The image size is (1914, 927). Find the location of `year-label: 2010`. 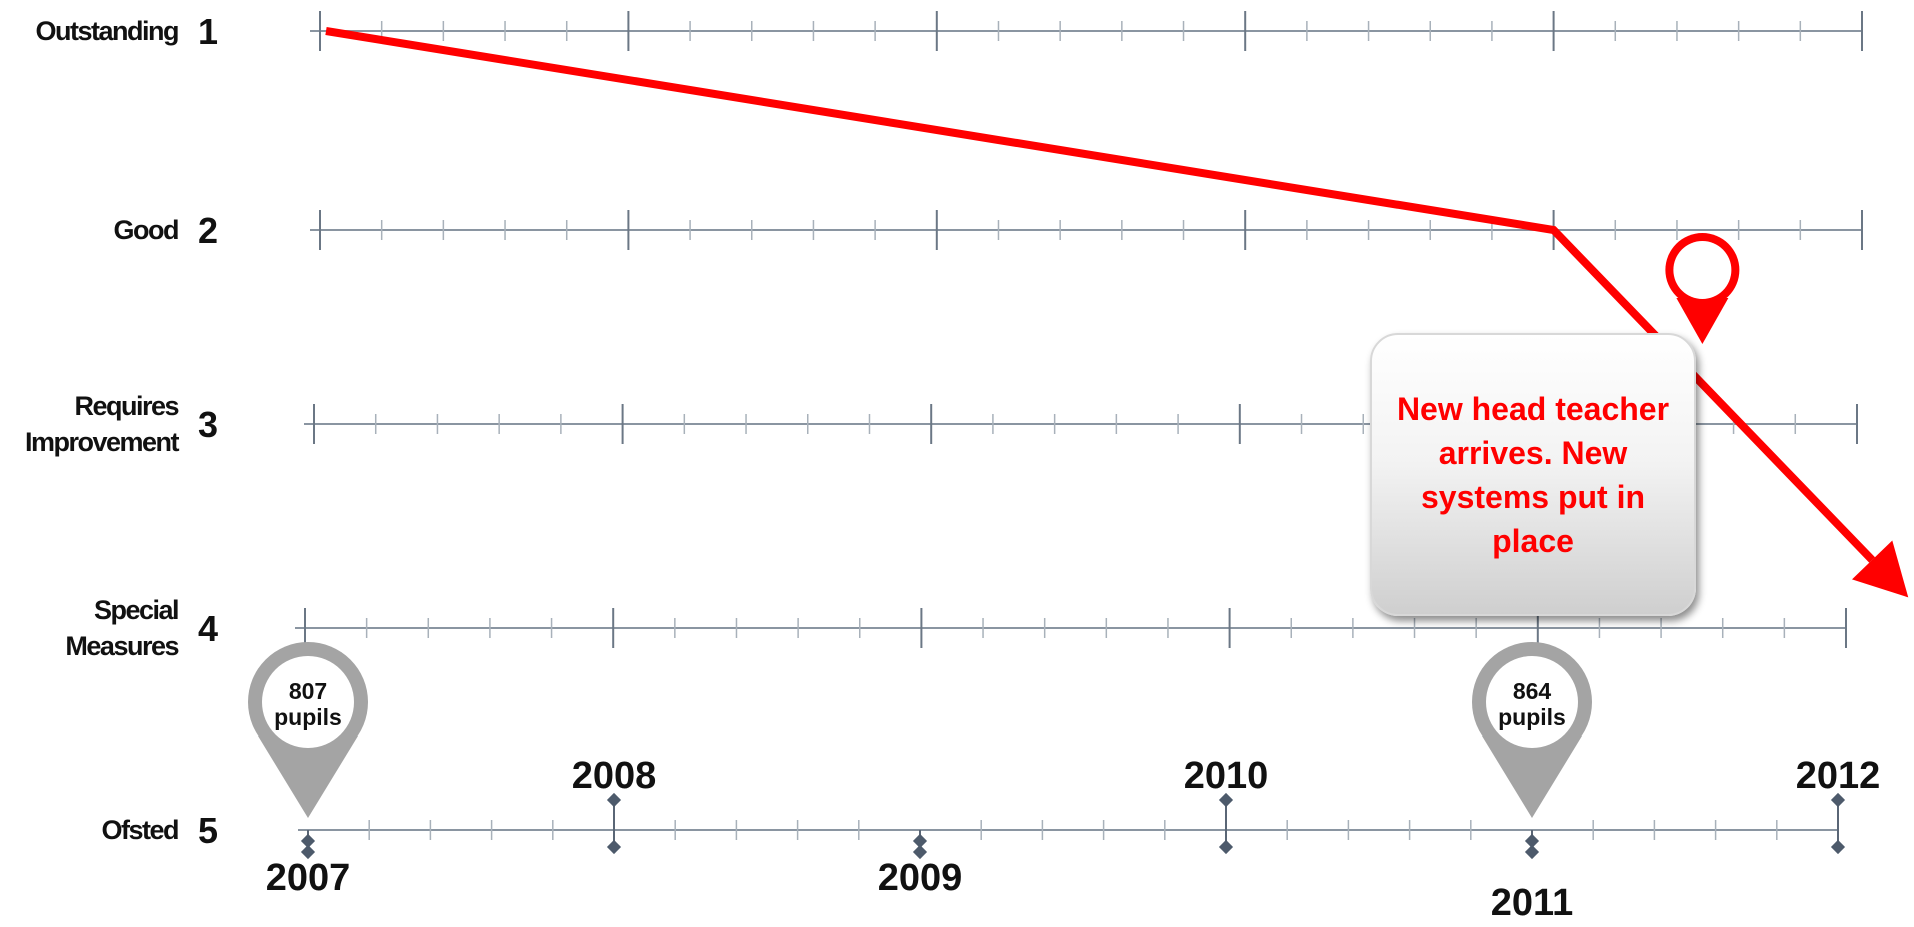

year-label: 2010 is located at coordinates (1226, 776).